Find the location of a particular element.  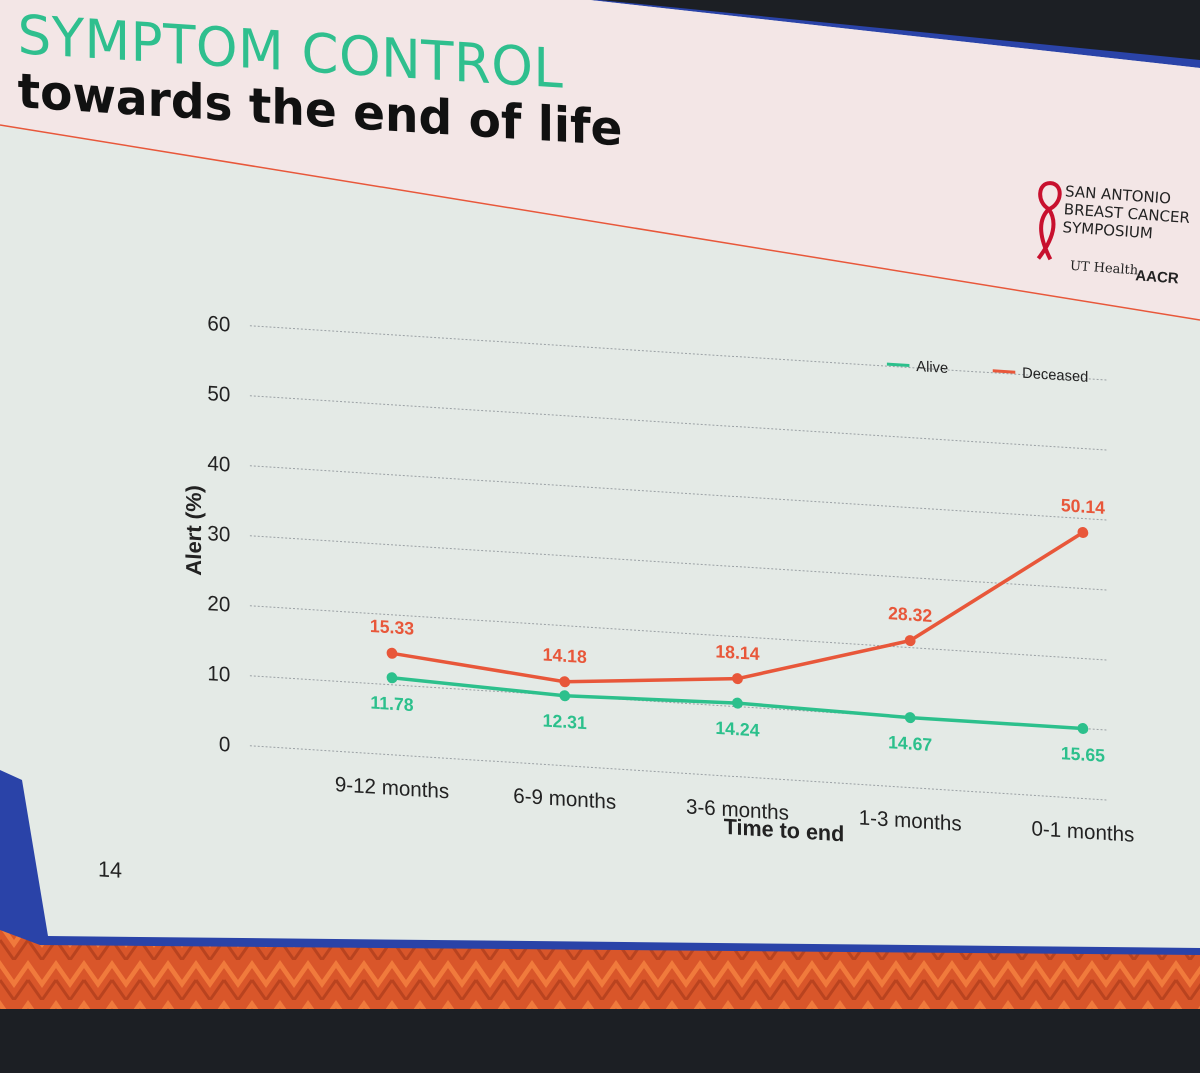

x-tick-label: 6-9 months is located at coordinates (564, 799).